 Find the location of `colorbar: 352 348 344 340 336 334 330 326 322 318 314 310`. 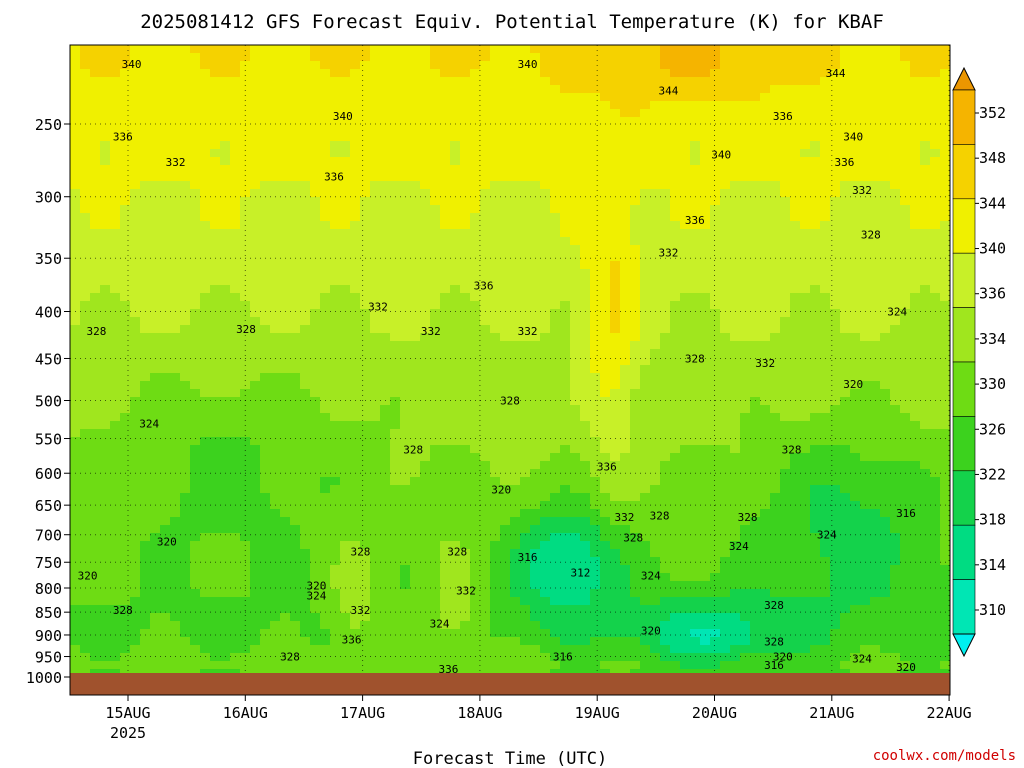

colorbar: 352 348 344 340 336 334 330 326 322 318 314 310 is located at coordinates (979, 362).